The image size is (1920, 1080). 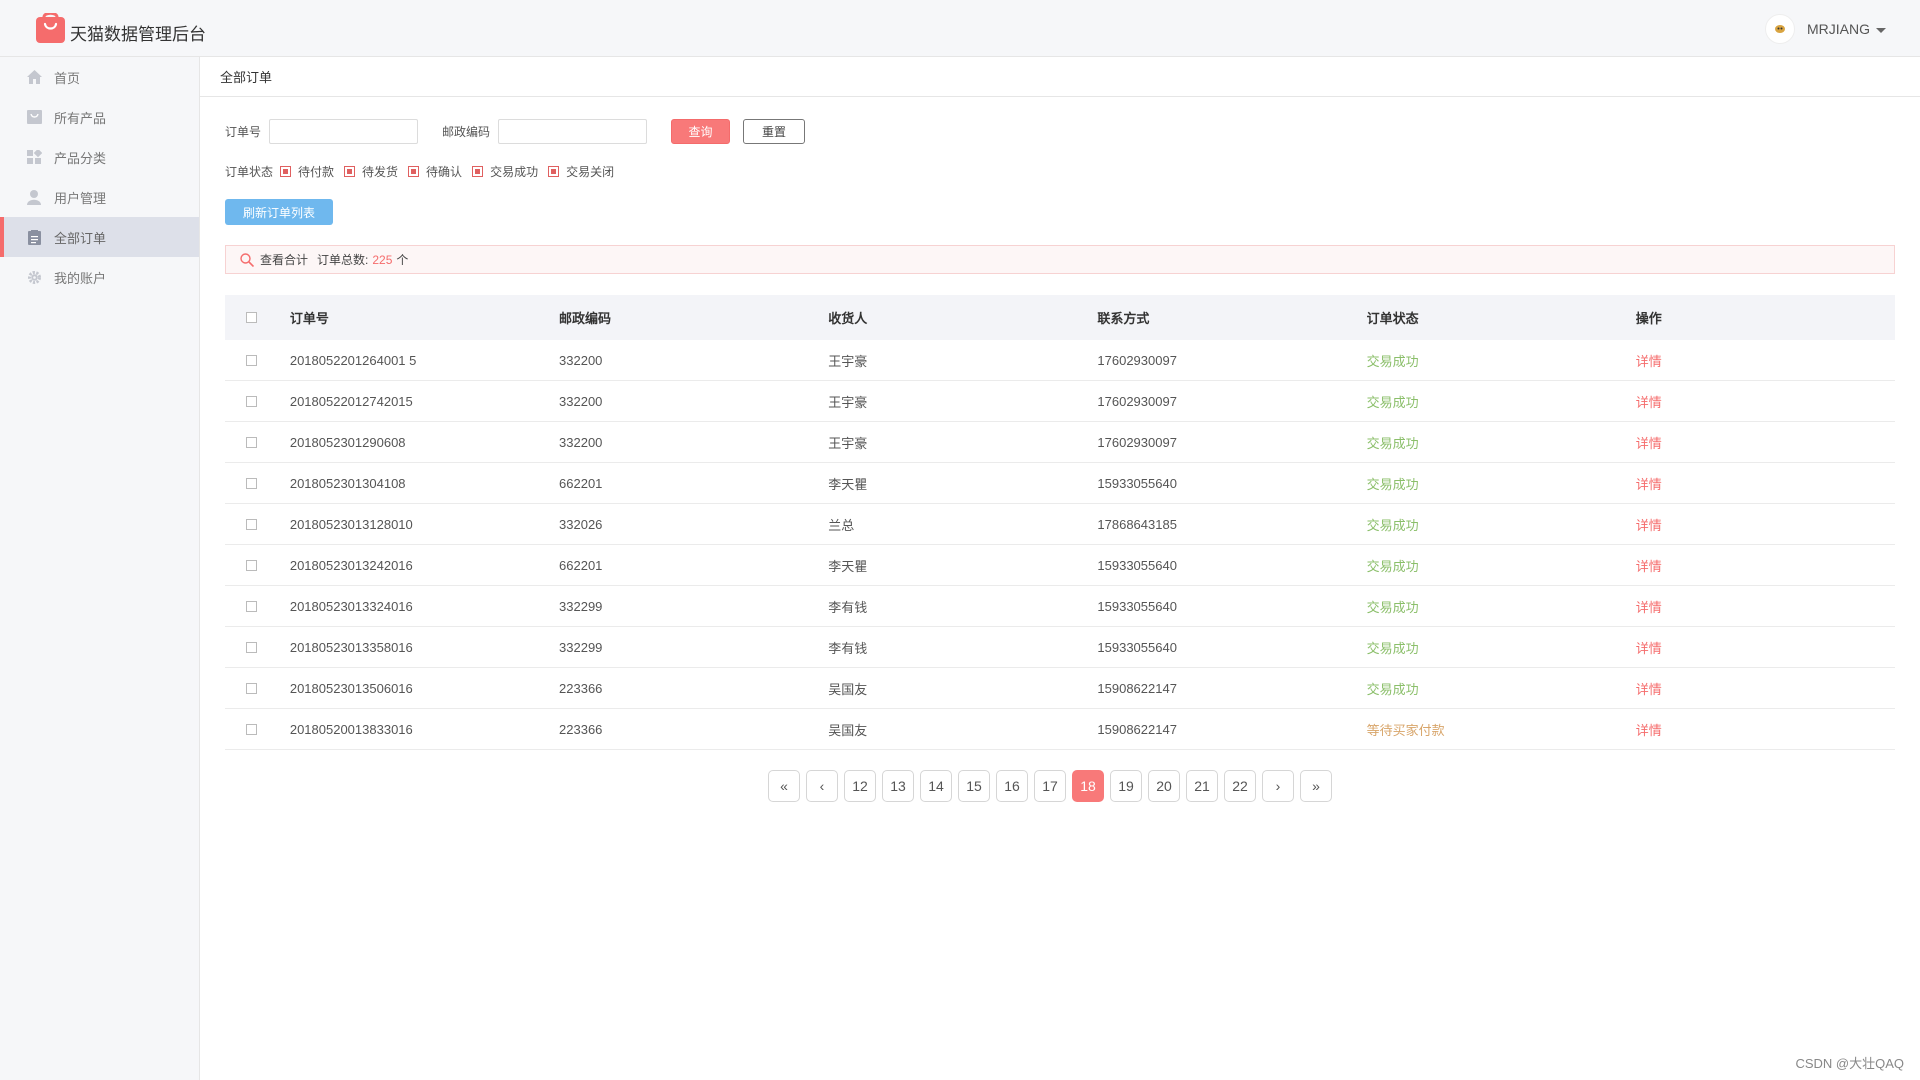 I want to click on page-button: 22, so click(x=1240, y=786).